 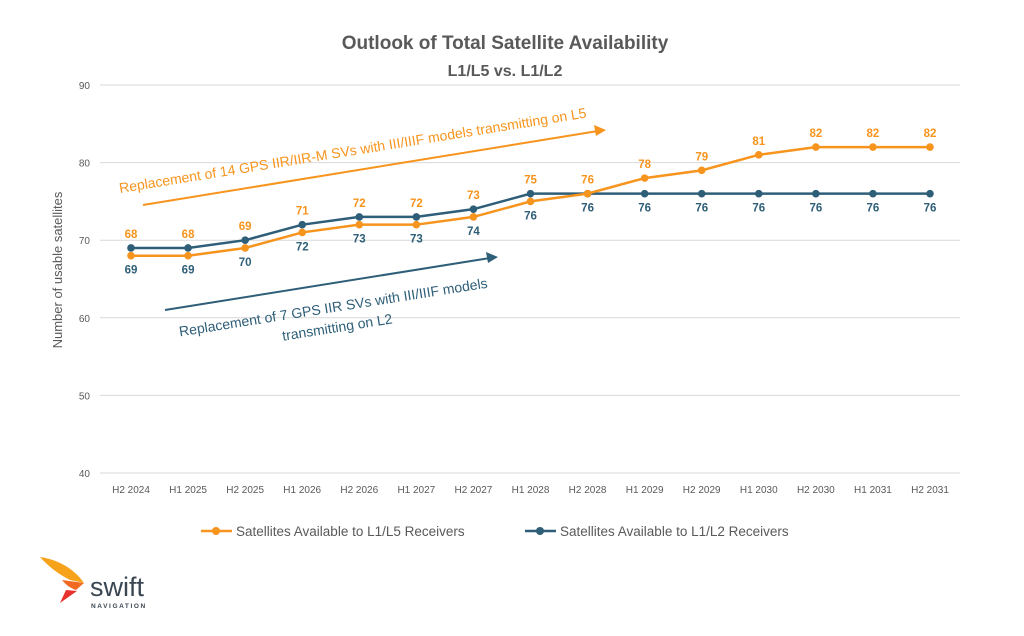 What do you see at coordinates (68, 596) in the screenshot?
I see `logo-wing-tip-icon` at bounding box center [68, 596].